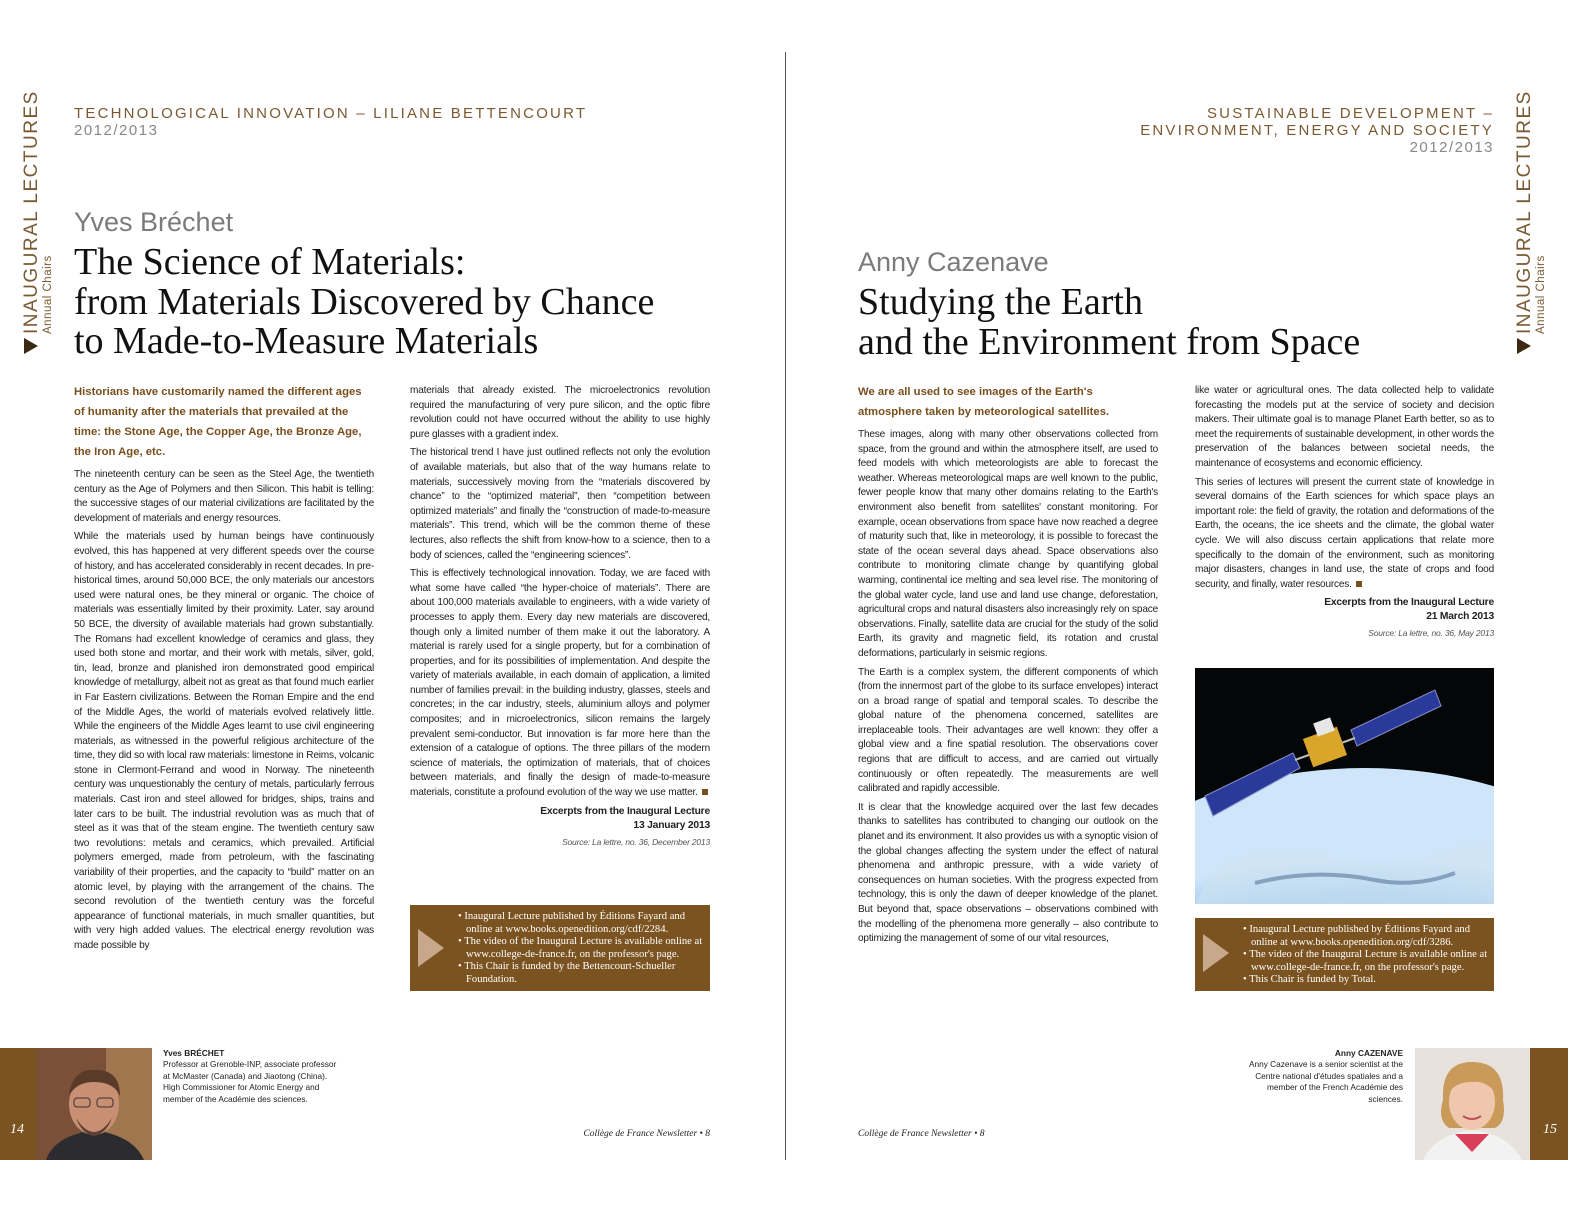 The image size is (1584, 1224). I want to click on source: Source: La lettre, no. 36, December 2013, so click(636, 841).